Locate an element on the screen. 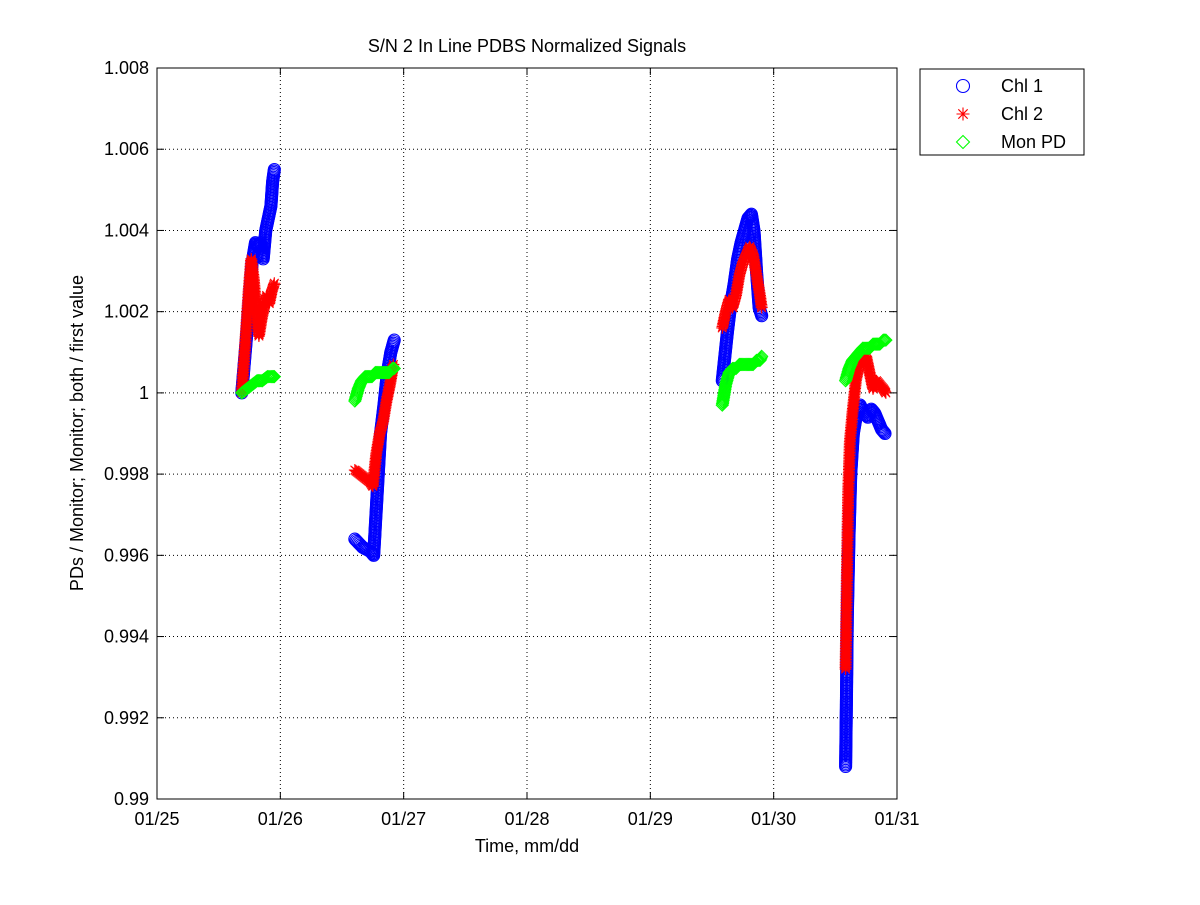 The image size is (1200, 905). legend: Chl 1 Chl 2 Mon PD is located at coordinates (1002, 112).